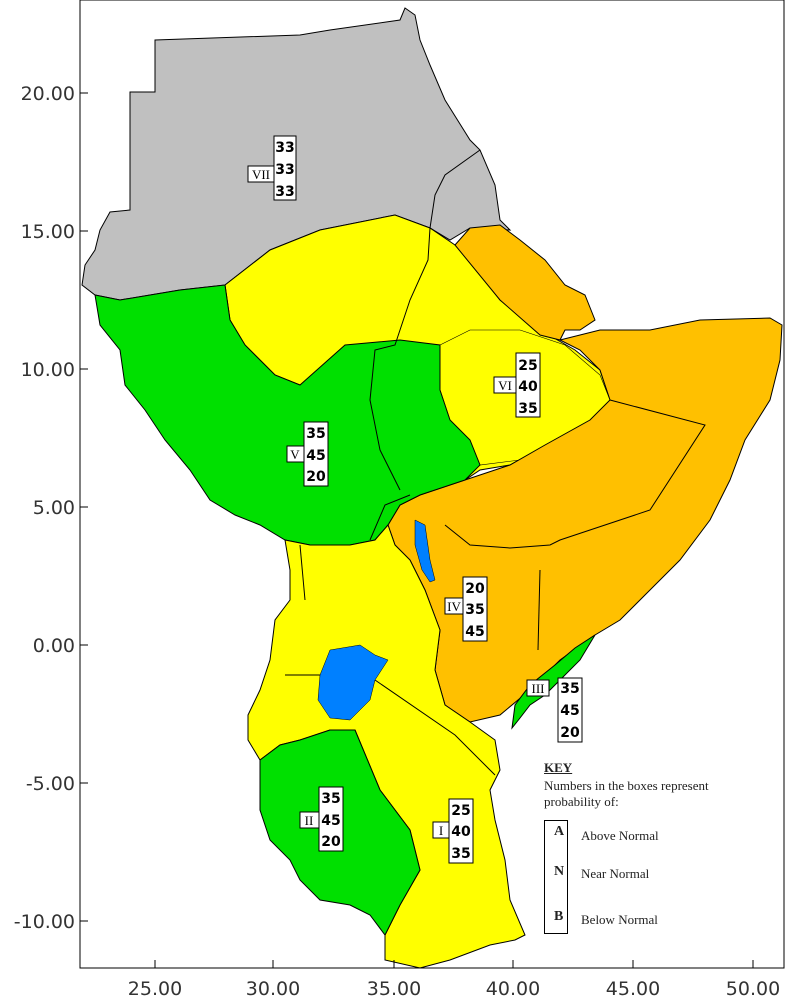 Image resolution: width=789 pixels, height=1003 pixels. What do you see at coordinates (84, 507) in the screenshot?
I see `y-axis` at bounding box center [84, 507].